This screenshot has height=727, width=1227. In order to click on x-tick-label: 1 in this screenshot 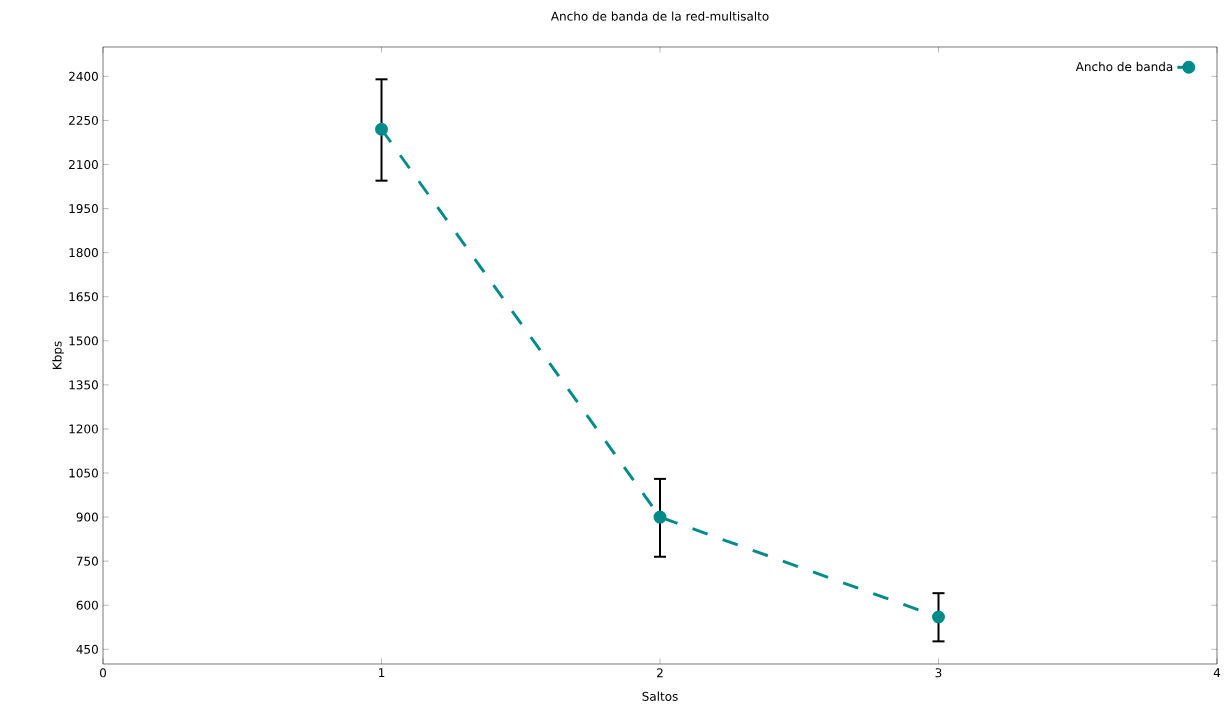, I will do `click(382, 672)`.